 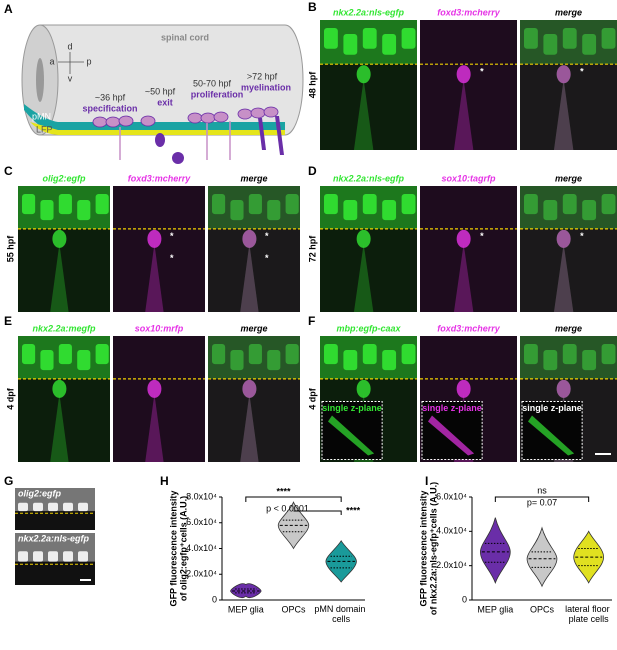 I want to click on panel-label: G, so click(x=8, y=481).